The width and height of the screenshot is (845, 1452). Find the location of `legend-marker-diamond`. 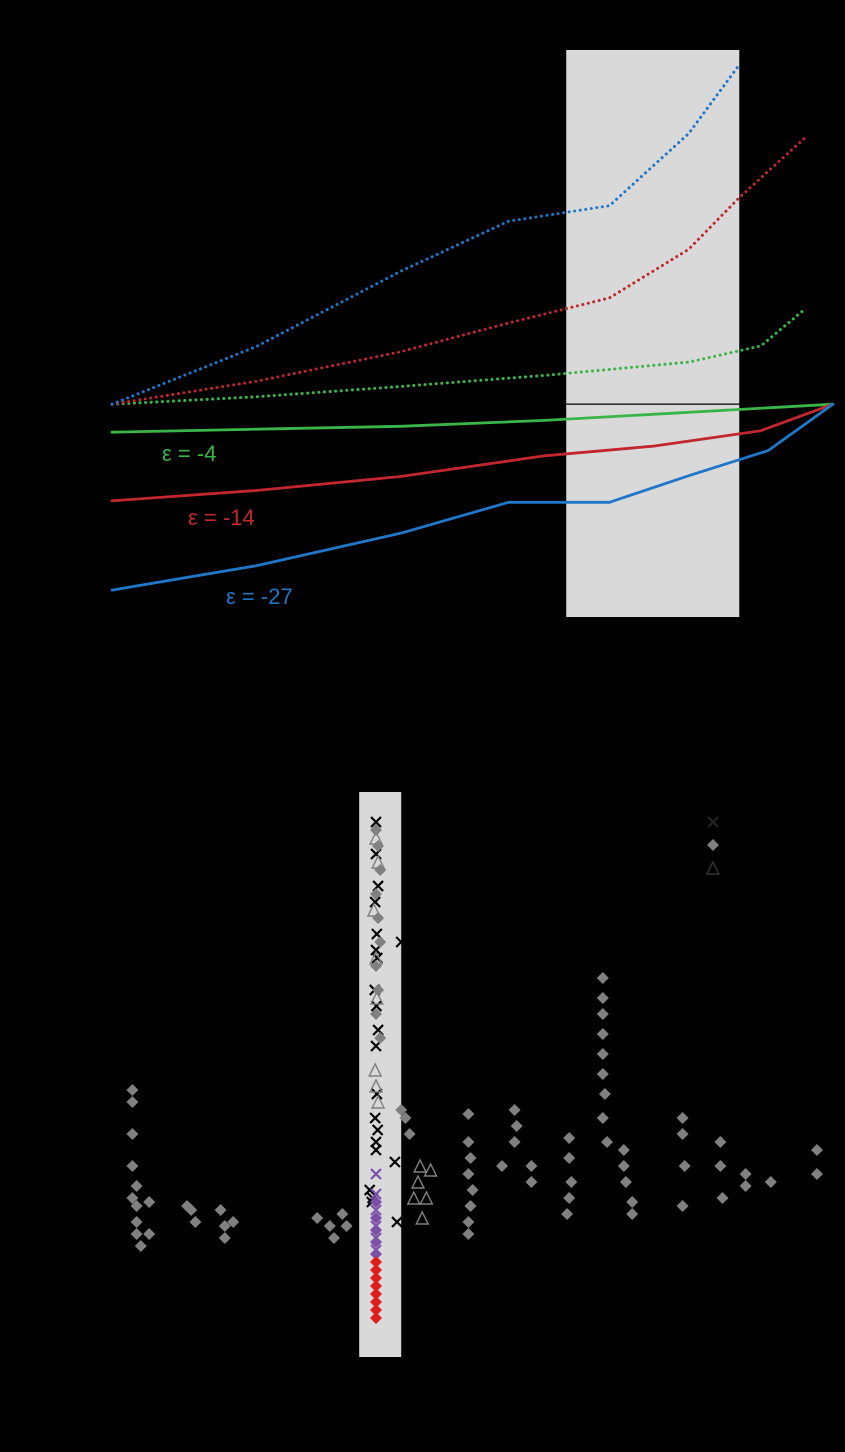

legend-marker-diamond is located at coordinates (713, 845).